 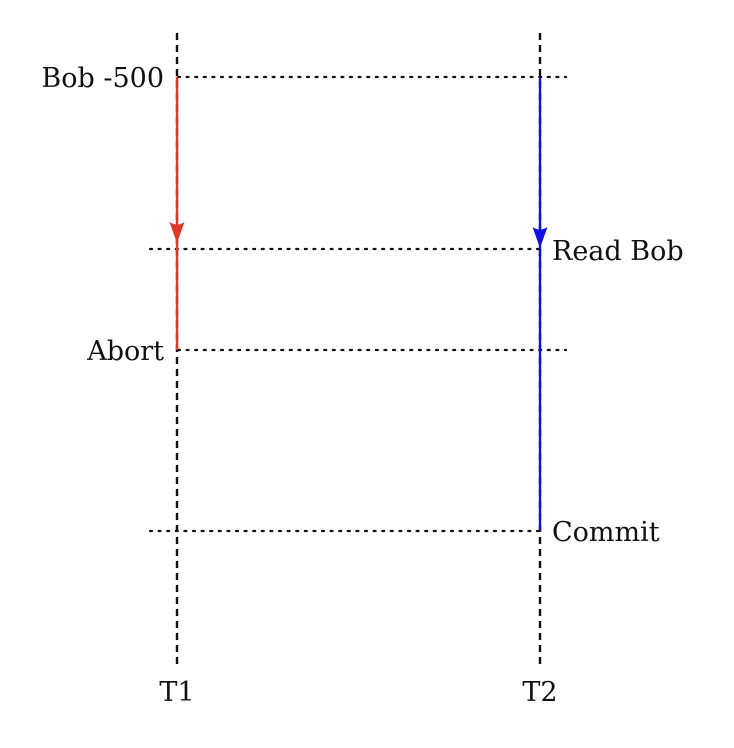 I want to click on timeline-label-t1: T1, so click(x=176, y=692).